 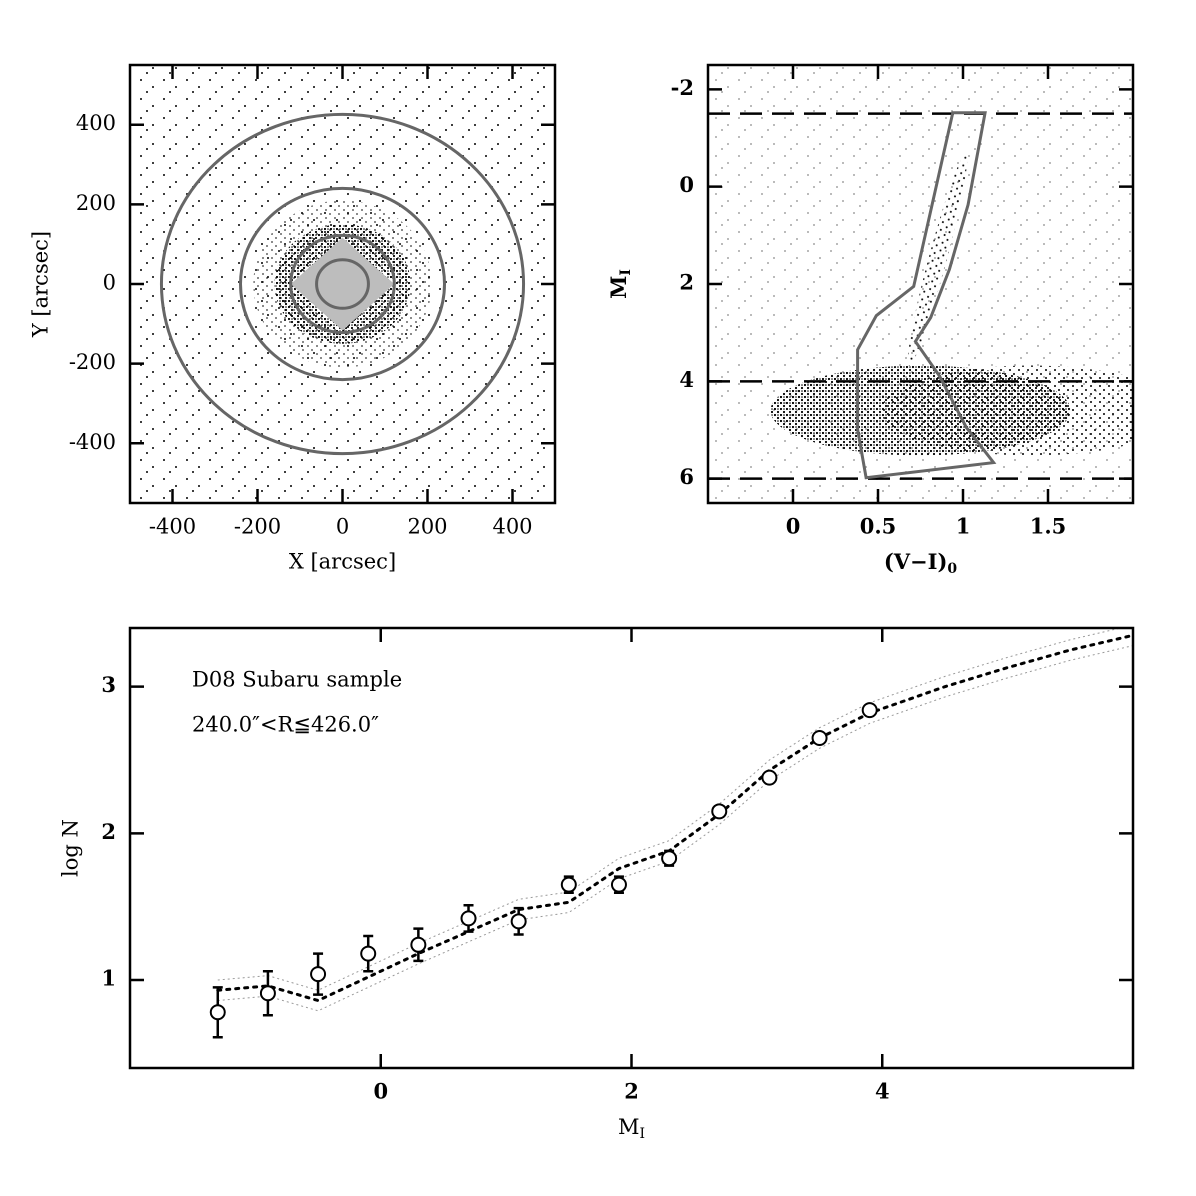 I want to click on x-axis-label-sub: I, so click(x=642, y=1134).